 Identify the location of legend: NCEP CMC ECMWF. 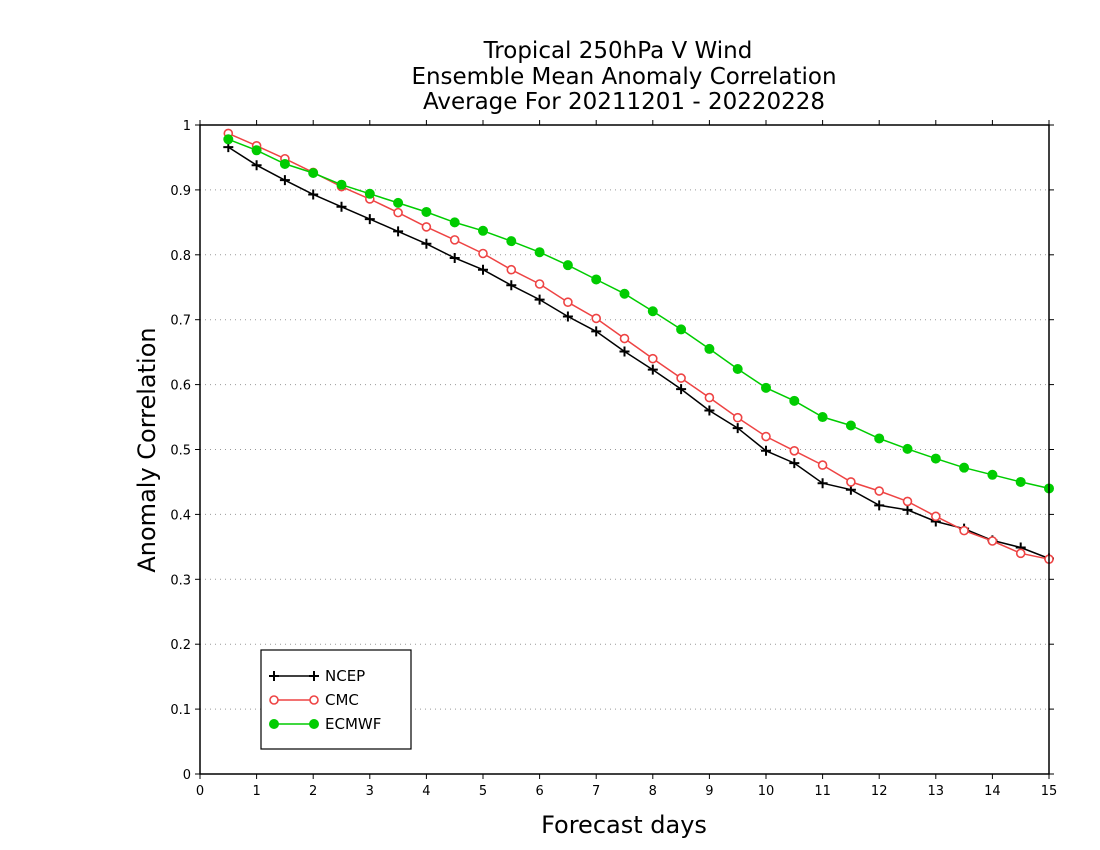
(336, 699).